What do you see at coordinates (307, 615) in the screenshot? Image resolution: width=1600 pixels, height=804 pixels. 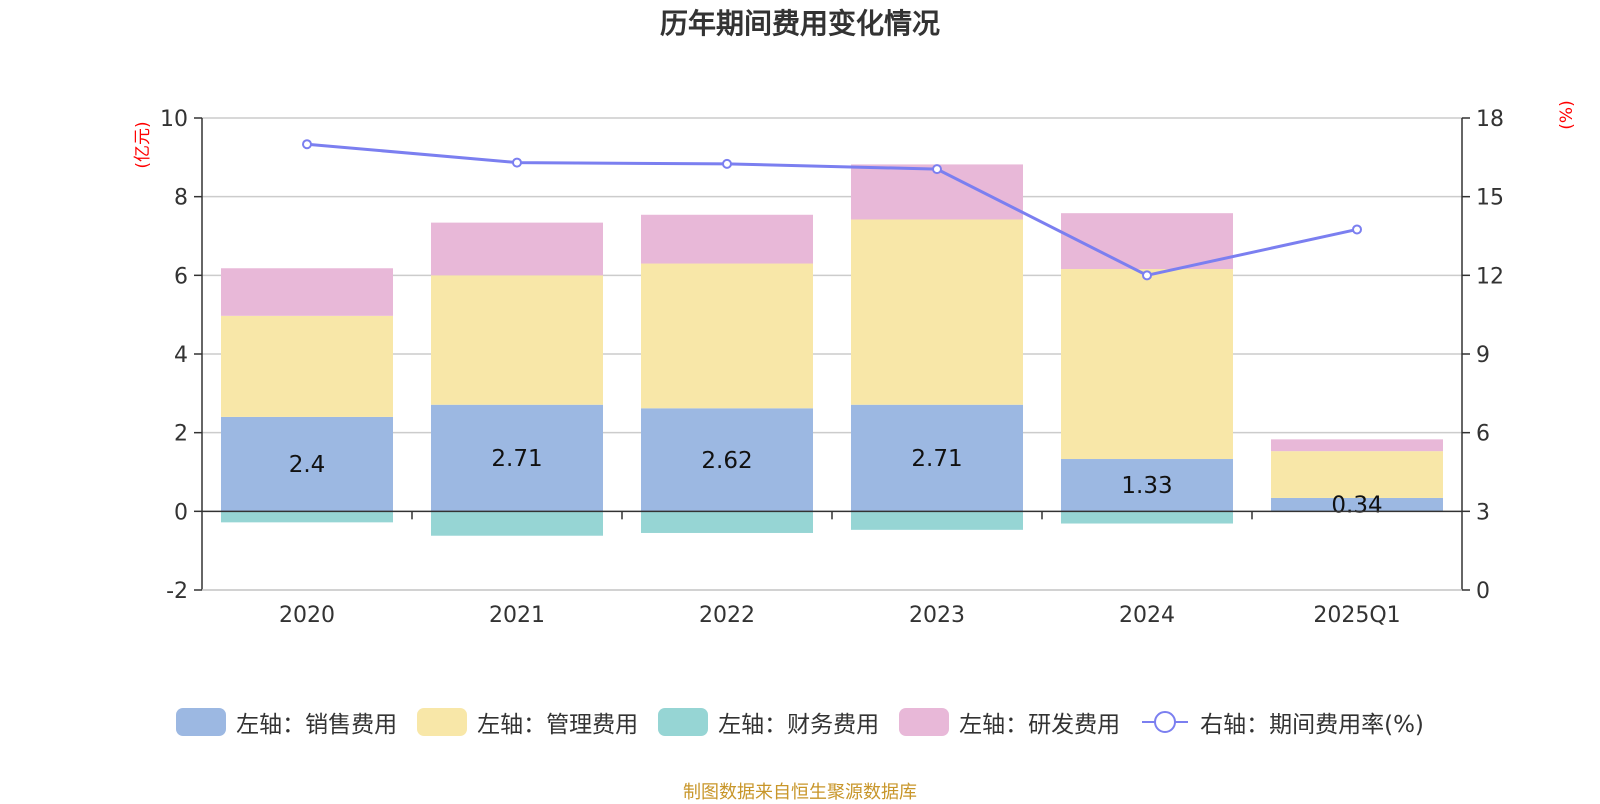 I see `x-tick-label: 2020` at bounding box center [307, 615].